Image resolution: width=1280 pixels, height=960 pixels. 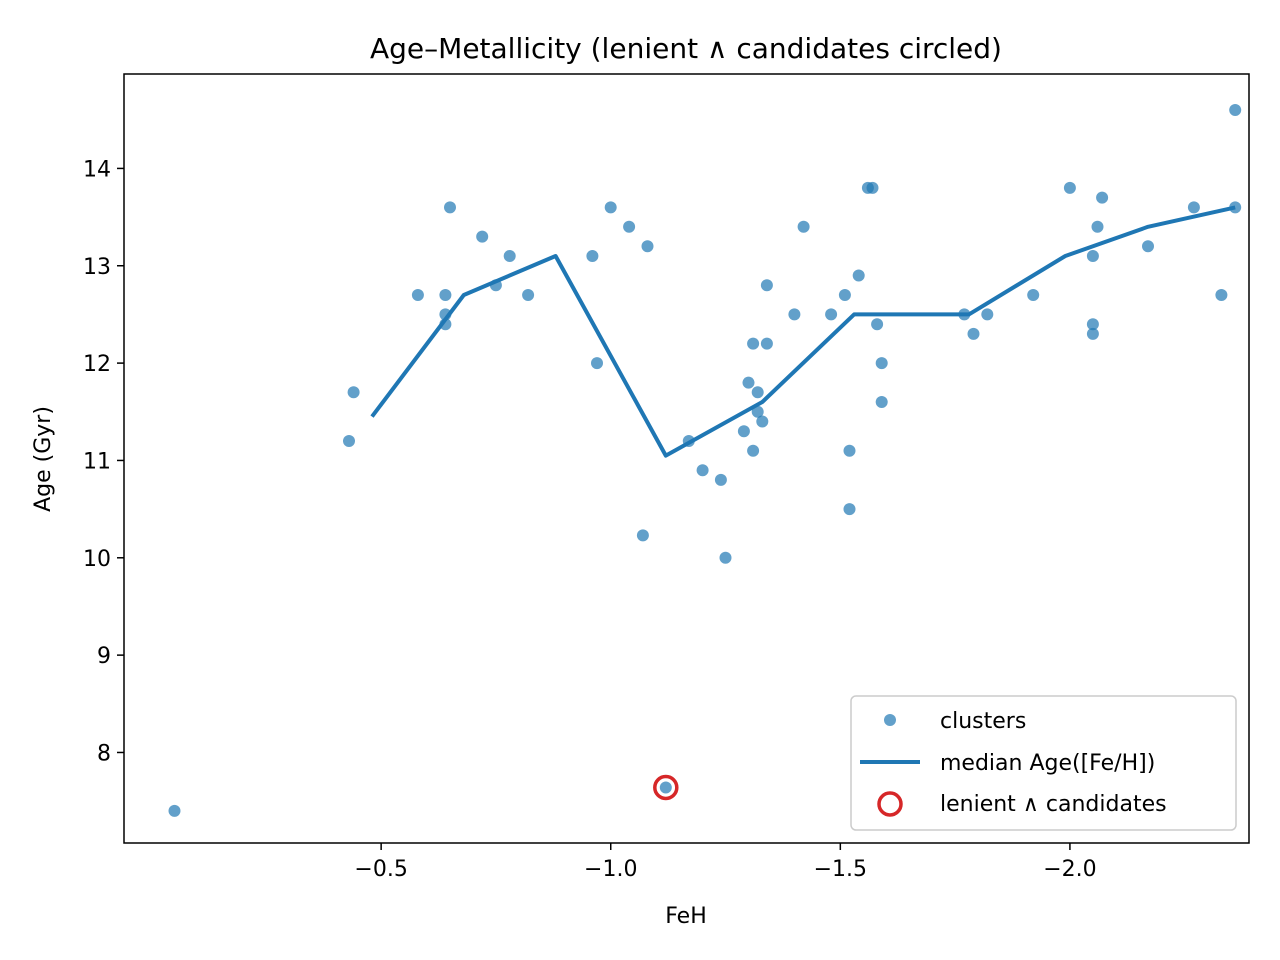 I want to click on x-tick-label: −1.5, so click(x=840, y=869).